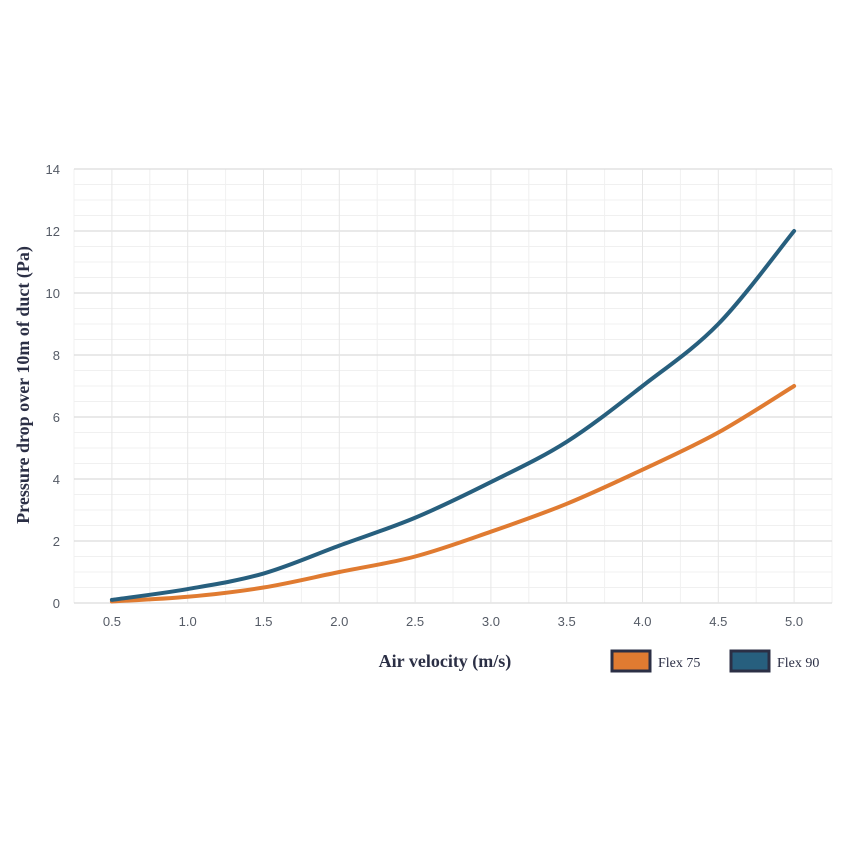 This screenshot has height=865, width=864. I want to click on y-tick-label: 10, so click(53, 293).